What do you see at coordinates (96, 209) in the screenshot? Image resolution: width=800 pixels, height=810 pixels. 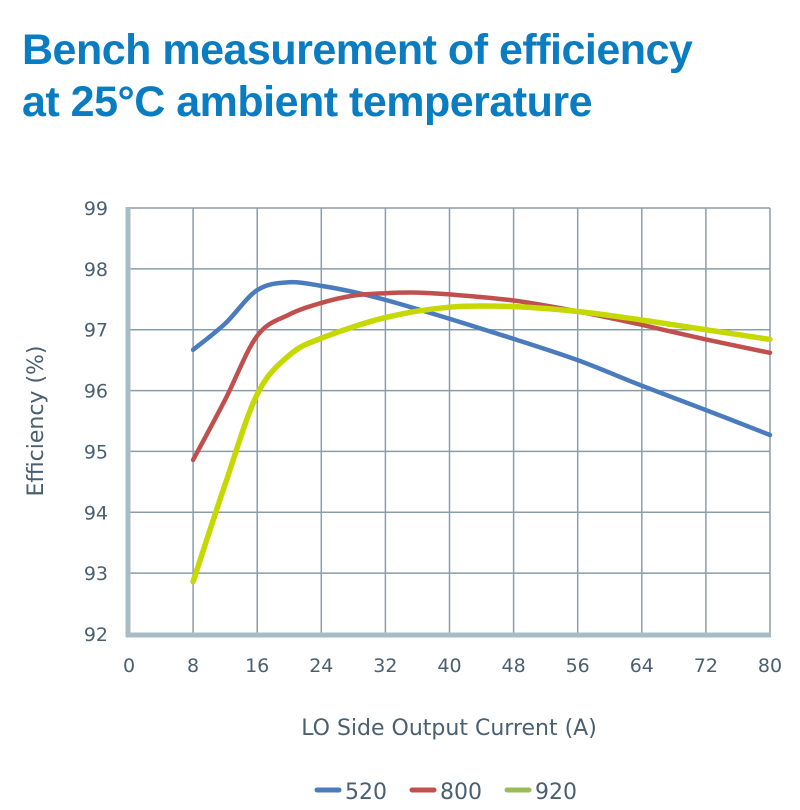 I see `y-tick-label: 99` at bounding box center [96, 209].